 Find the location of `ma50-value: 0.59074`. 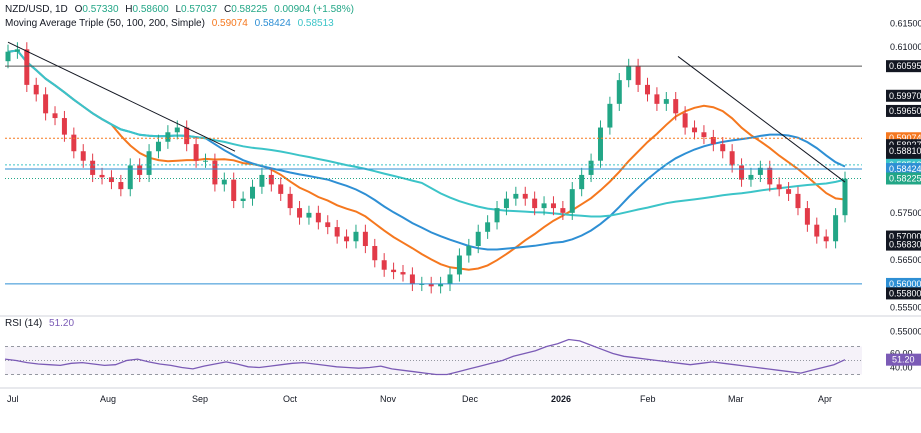

ma50-value: 0.59074 is located at coordinates (229, 23).